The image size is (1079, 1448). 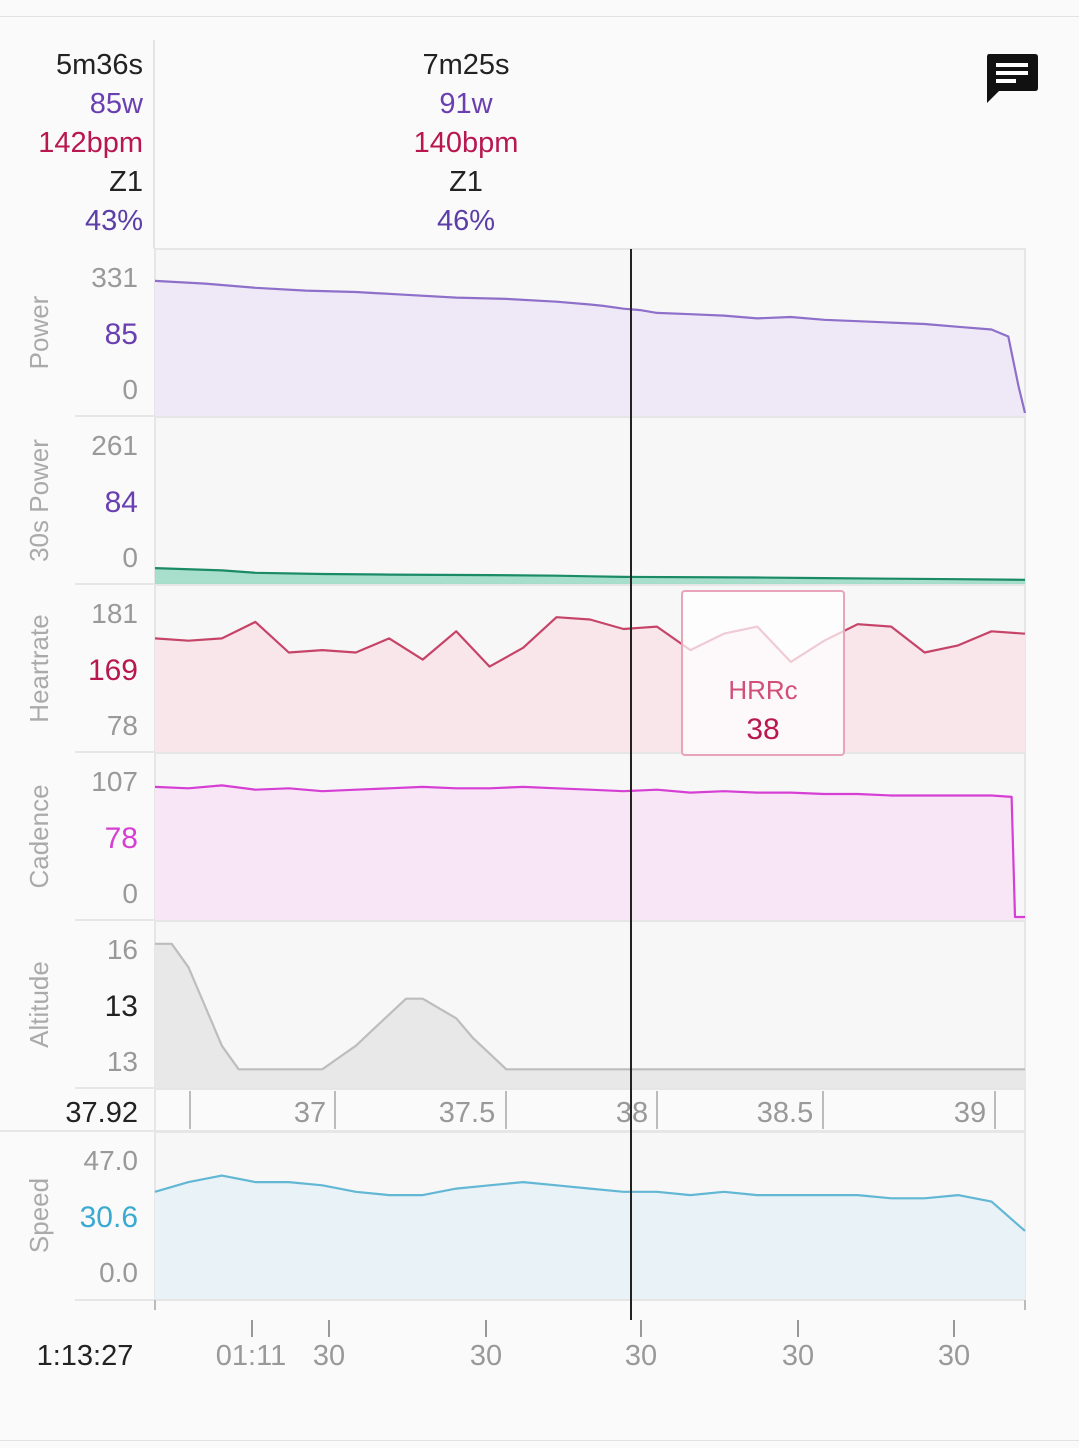 I want to click on axis-label-altitude: Altitude, so click(x=39, y=1004).